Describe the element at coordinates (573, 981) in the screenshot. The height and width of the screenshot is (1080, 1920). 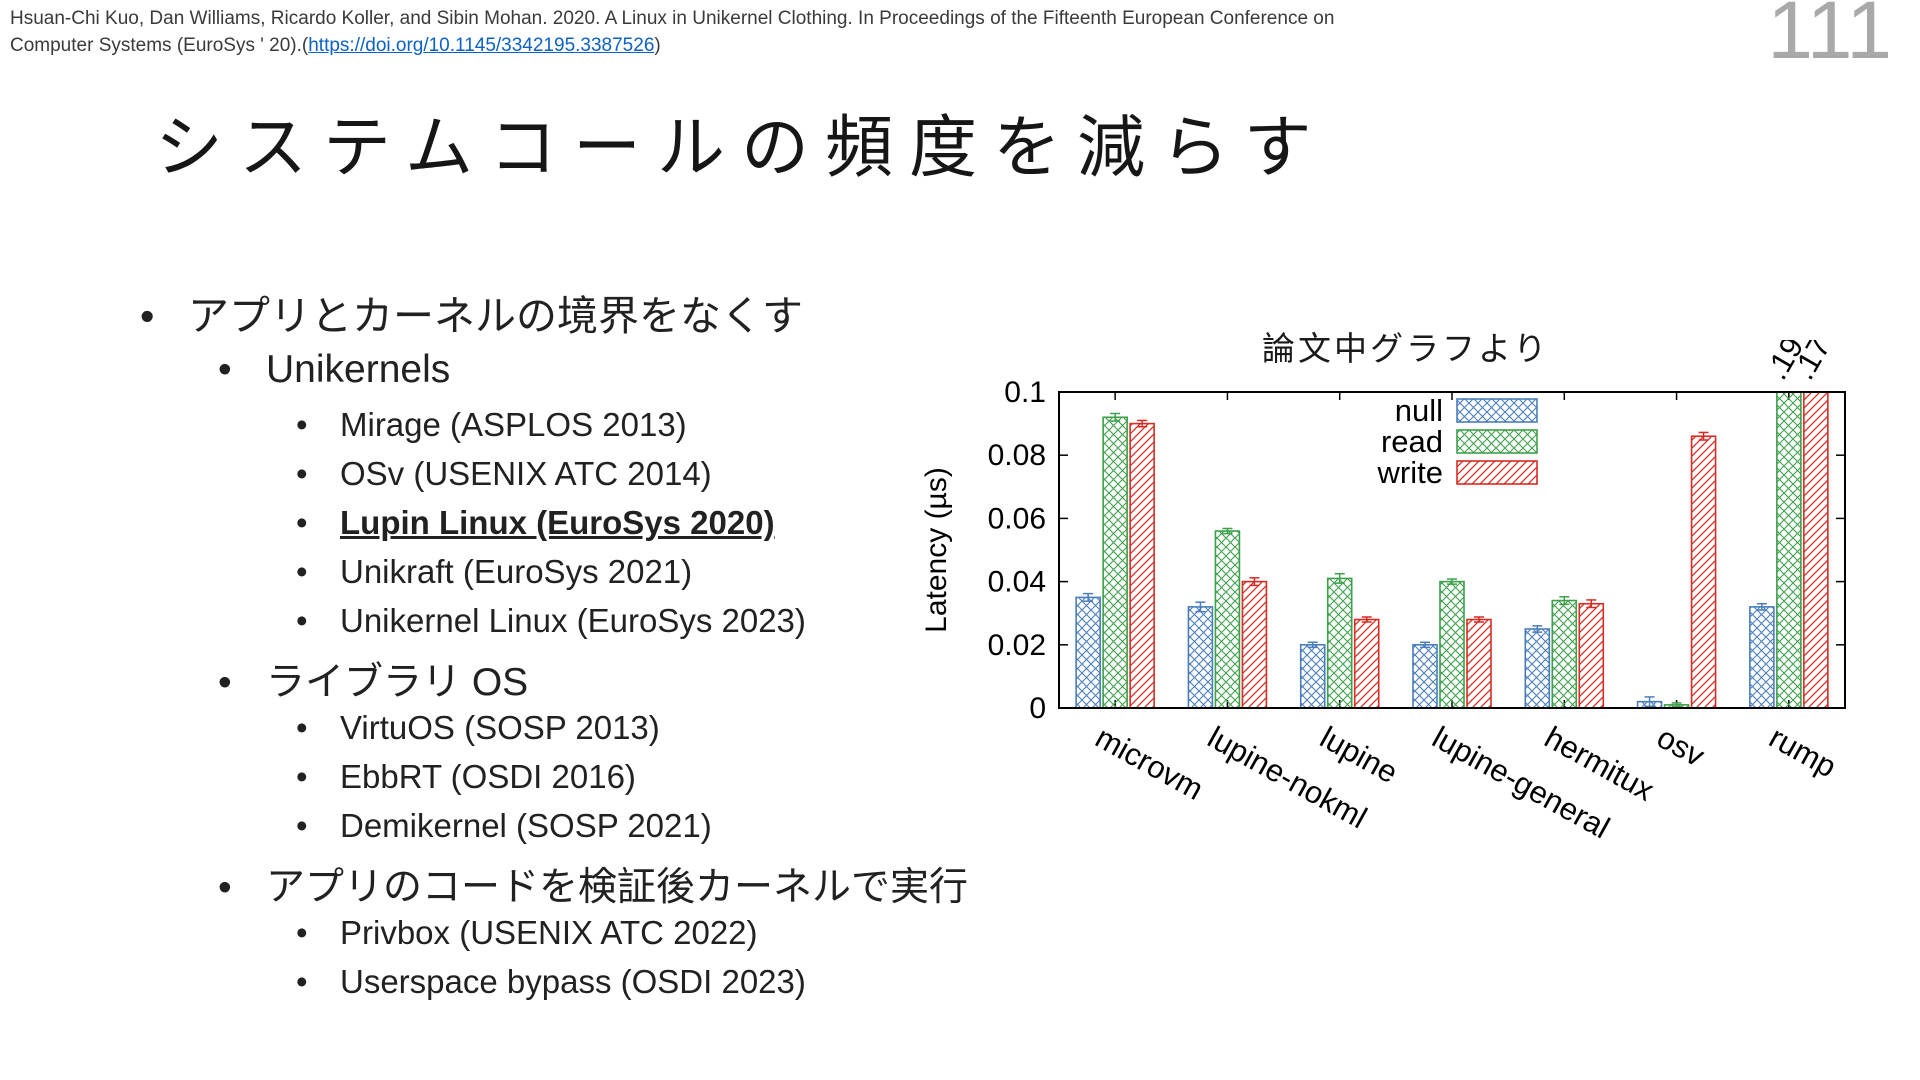
I see `list-item-text: Userspace bypass (OSDI 2023)` at that location.